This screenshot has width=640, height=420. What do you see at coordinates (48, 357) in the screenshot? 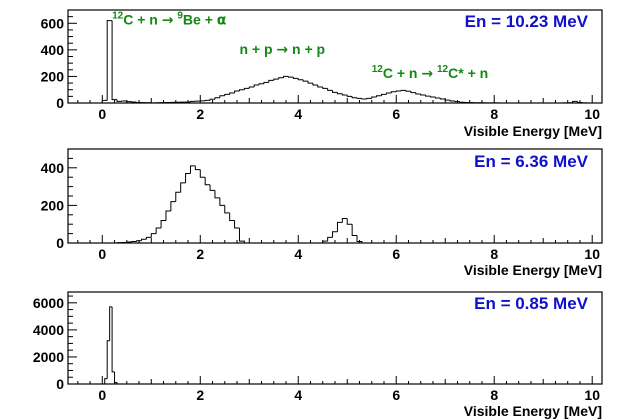
I see `y-tick-label: 2000` at bounding box center [48, 357].